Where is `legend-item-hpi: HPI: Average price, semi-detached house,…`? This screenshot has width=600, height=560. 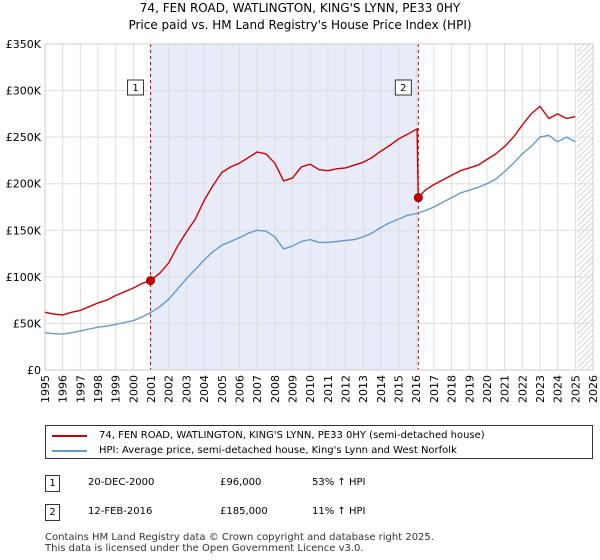 legend-item-hpi: HPI: Average price, semi-detached house,… is located at coordinates (254, 450).